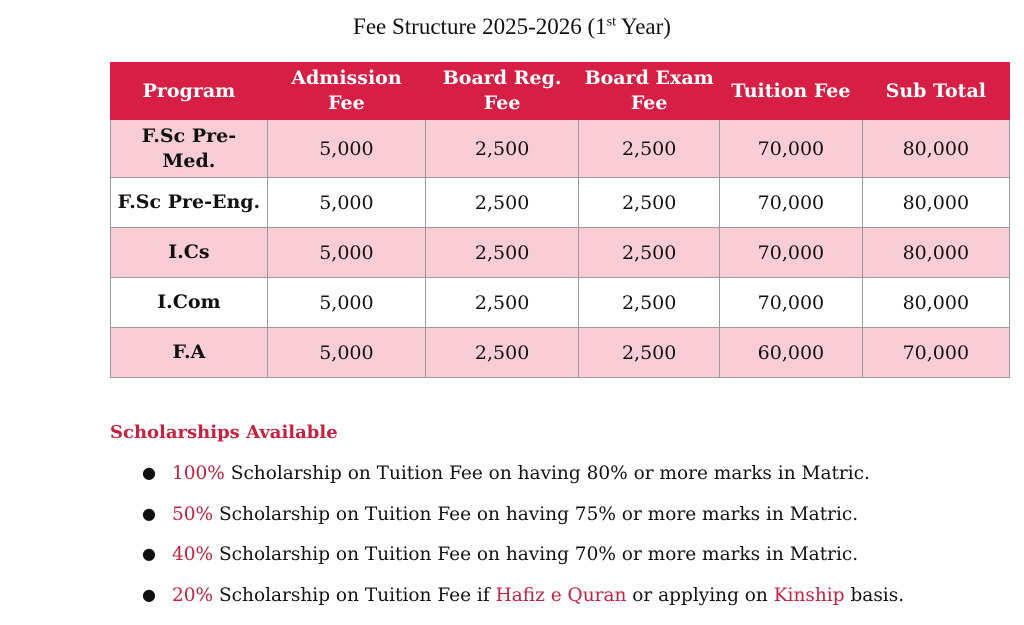 The image size is (1024, 625). I want to click on title-end: Year), so click(643, 26).